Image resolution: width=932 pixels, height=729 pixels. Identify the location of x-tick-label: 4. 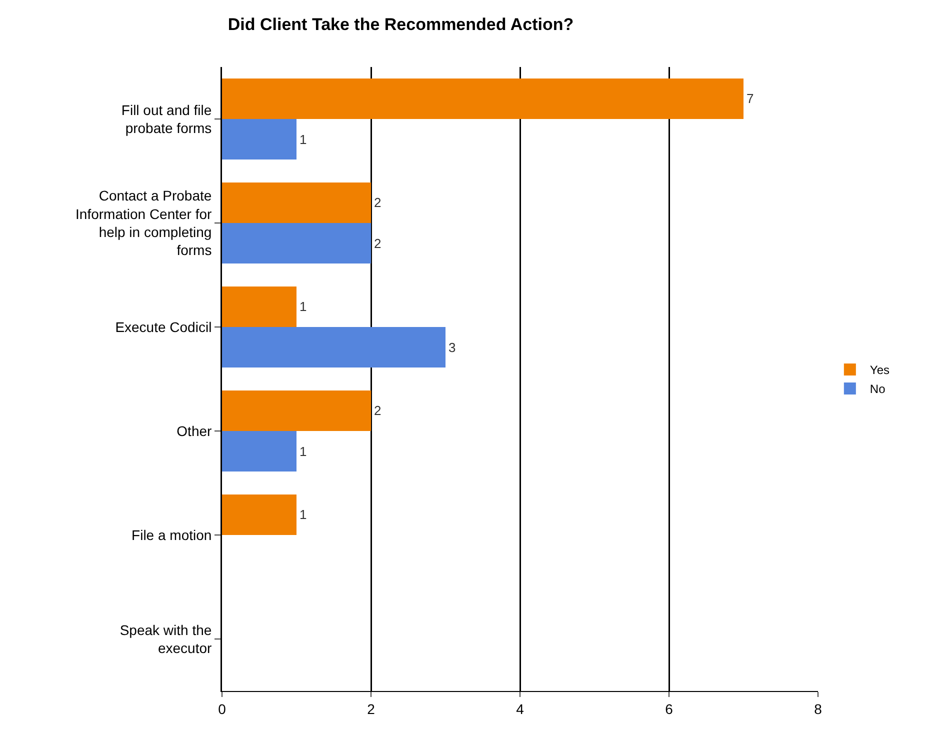
(520, 708).